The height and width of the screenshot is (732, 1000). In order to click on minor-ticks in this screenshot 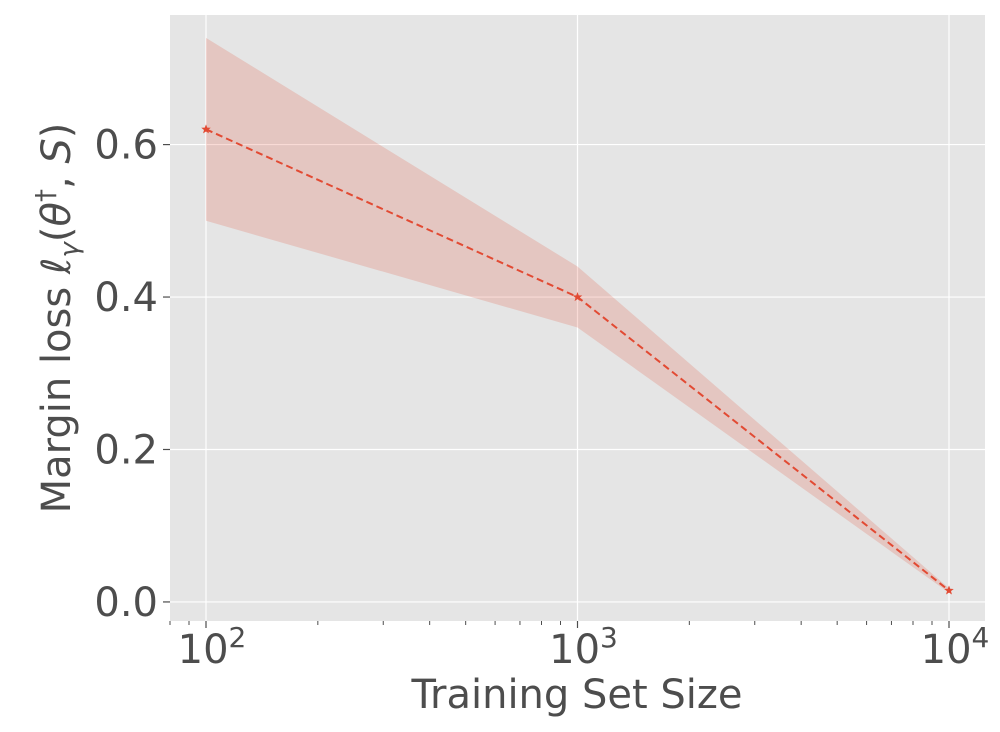, I will do `click(551, 623)`.